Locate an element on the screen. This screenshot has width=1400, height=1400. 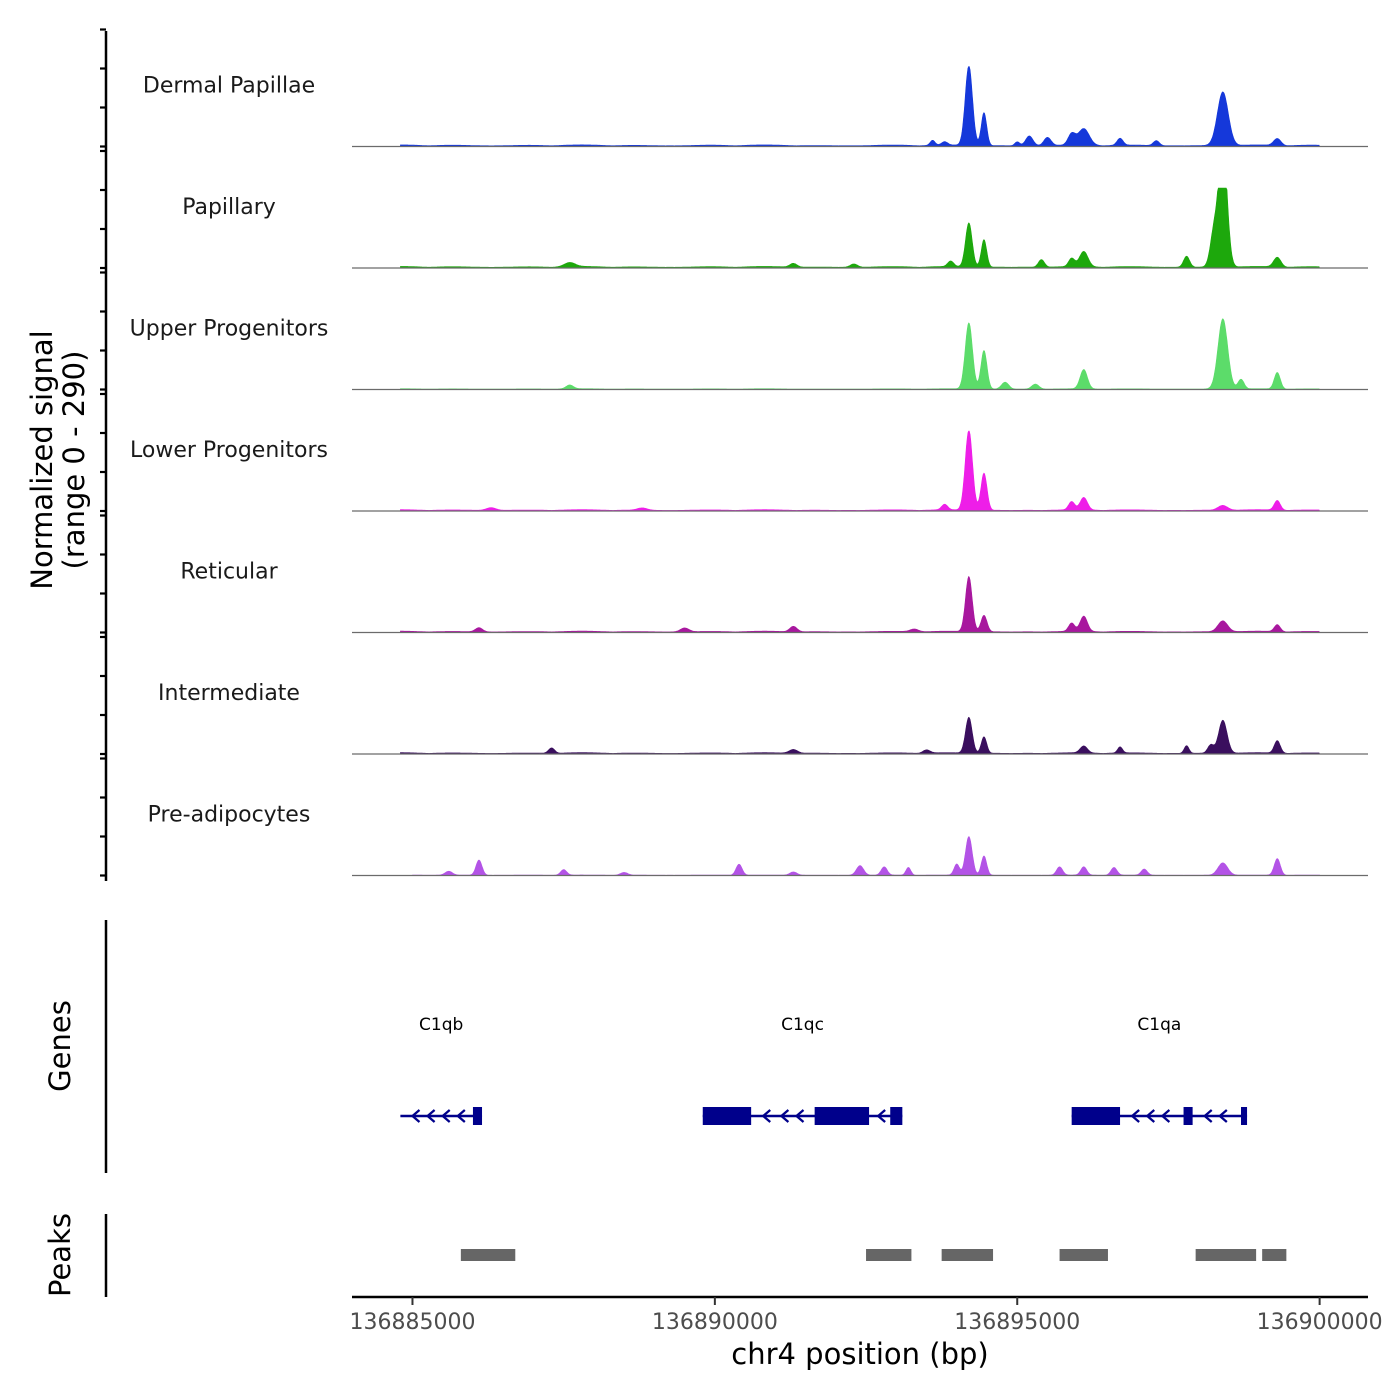
track-upper-progenitors: Upper Progenitors is located at coordinates (734, 331).